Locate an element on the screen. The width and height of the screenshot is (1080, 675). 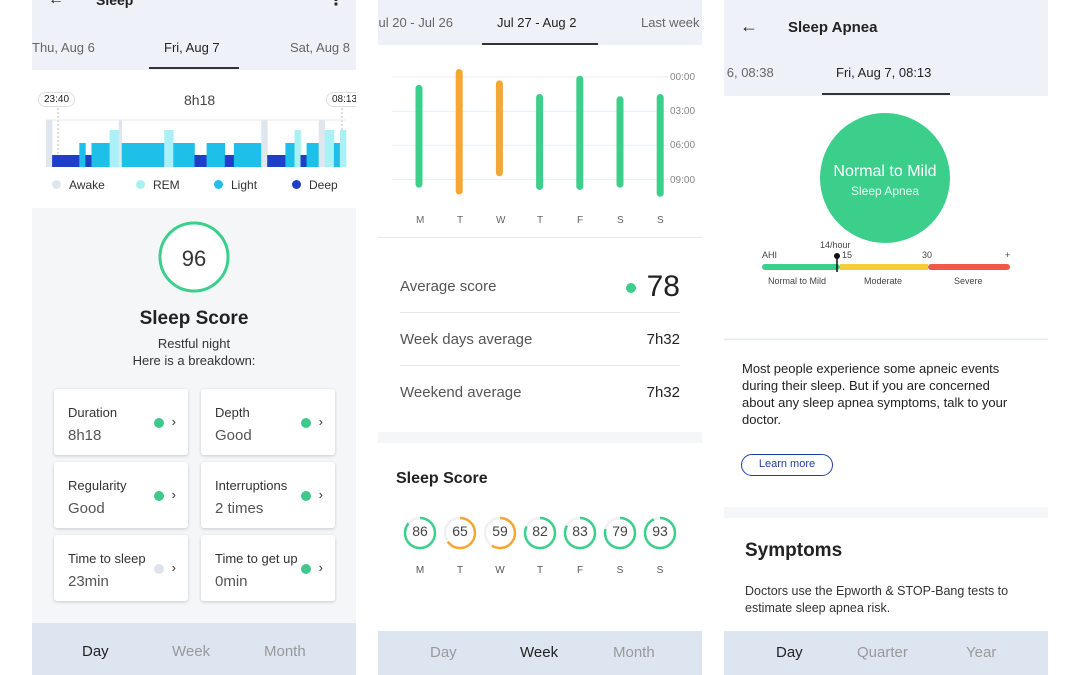
daily-score-value: 79 is located at coordinates (620, 531).